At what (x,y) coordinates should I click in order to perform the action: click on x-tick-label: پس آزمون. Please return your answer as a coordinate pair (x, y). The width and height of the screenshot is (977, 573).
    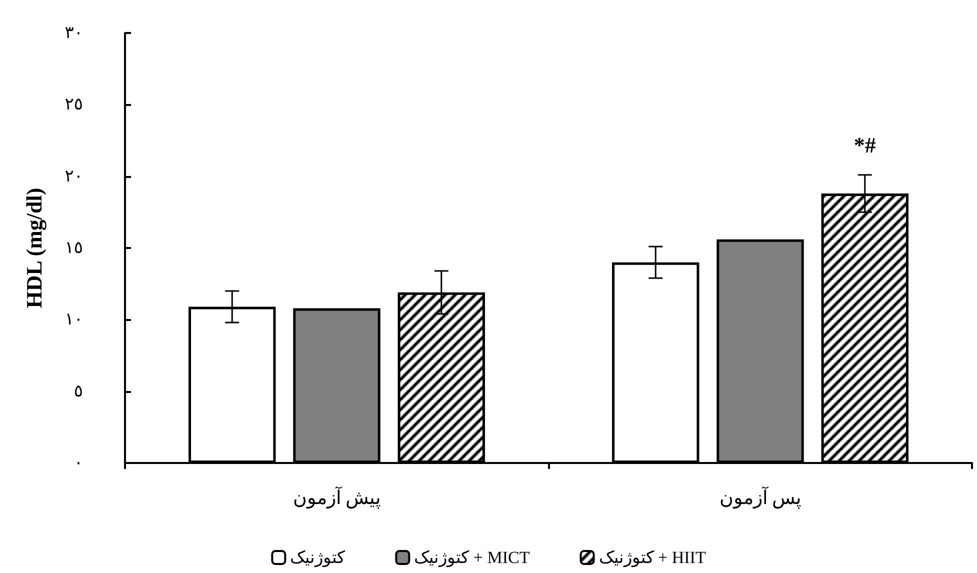
    Looking at the image, I should click on (760, 497).